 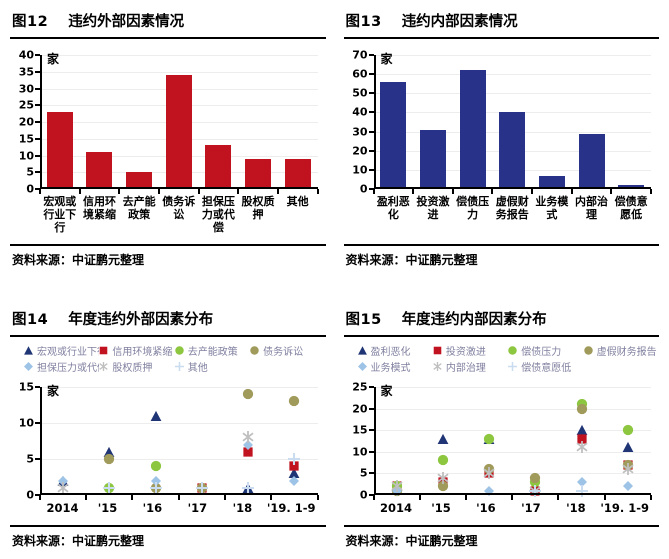 I want to click on y-axis-tick-label: 40, so click(x=26, y=55).